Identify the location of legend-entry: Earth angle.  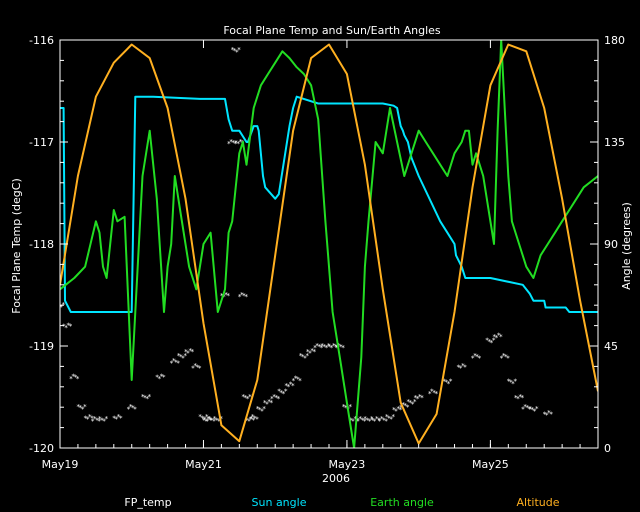
(402, 502).